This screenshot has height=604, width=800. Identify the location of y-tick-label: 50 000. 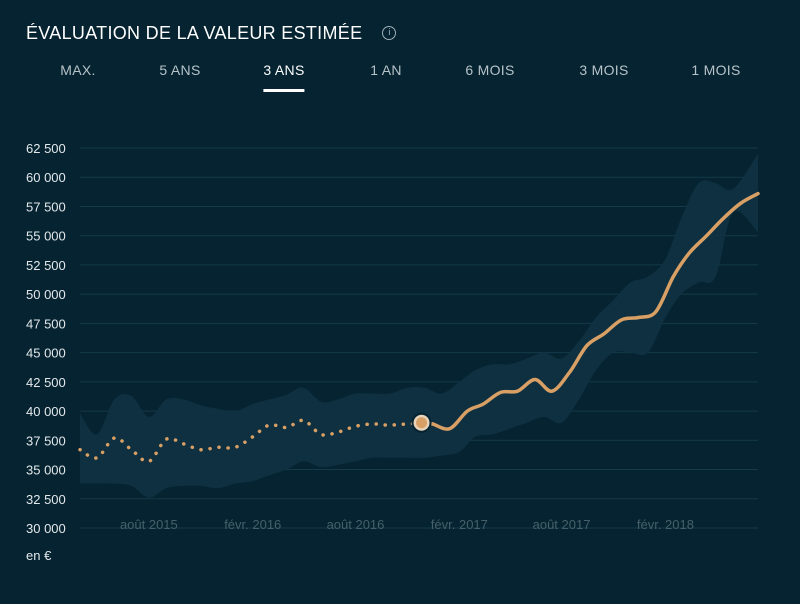
(46, 294).